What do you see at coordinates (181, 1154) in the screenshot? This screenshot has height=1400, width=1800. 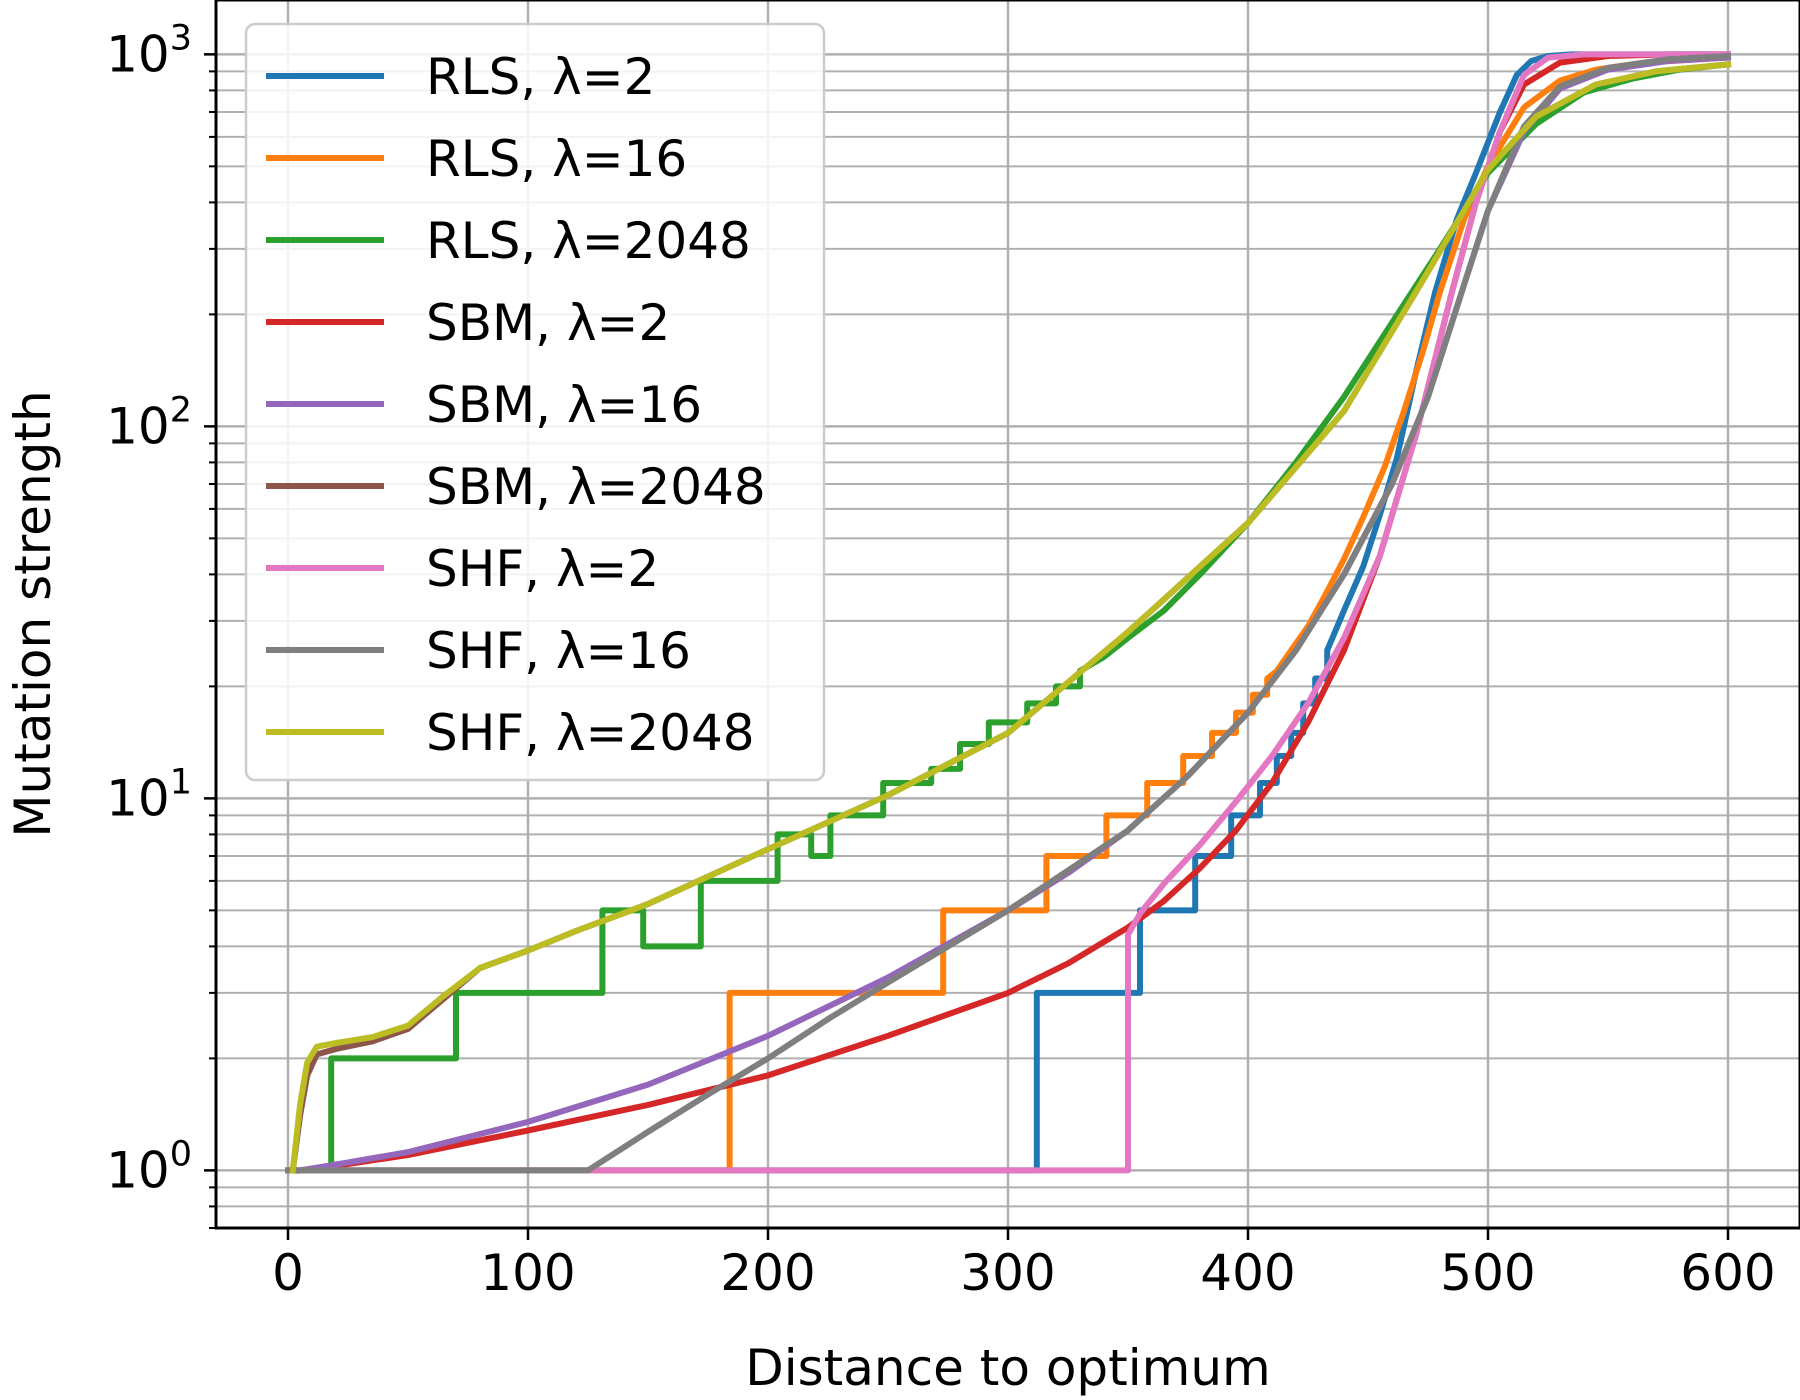 I see `y-tick-exponent: 0` at bounding box center [181, 1154].